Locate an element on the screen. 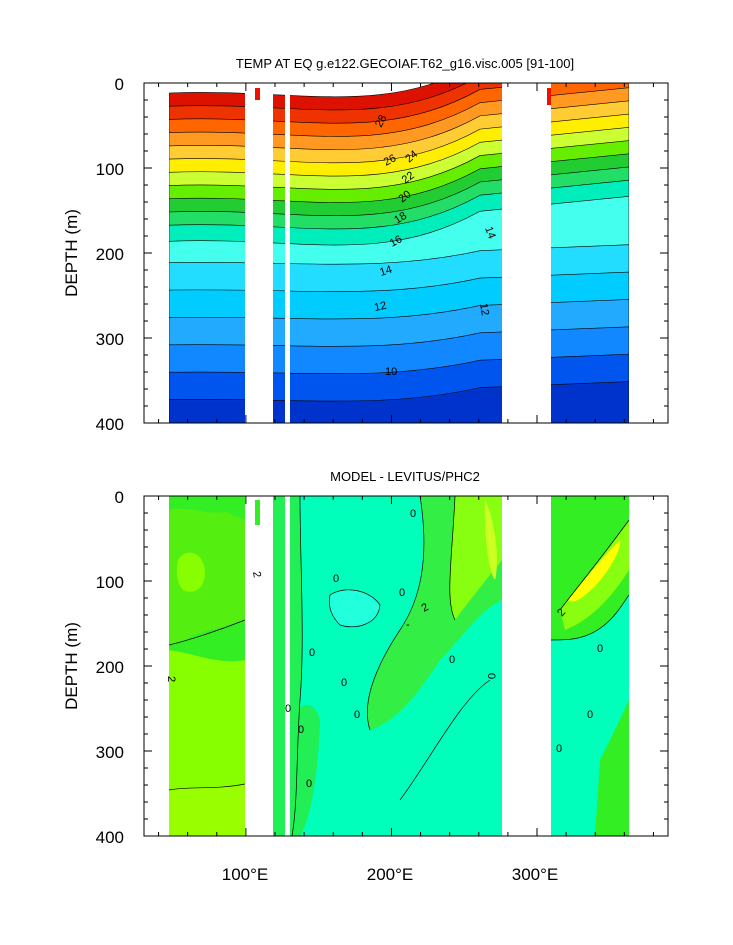 The height and width of the screenshot is (945, 733). indian-lightgreen-blob is located at coordinates (191, 572).